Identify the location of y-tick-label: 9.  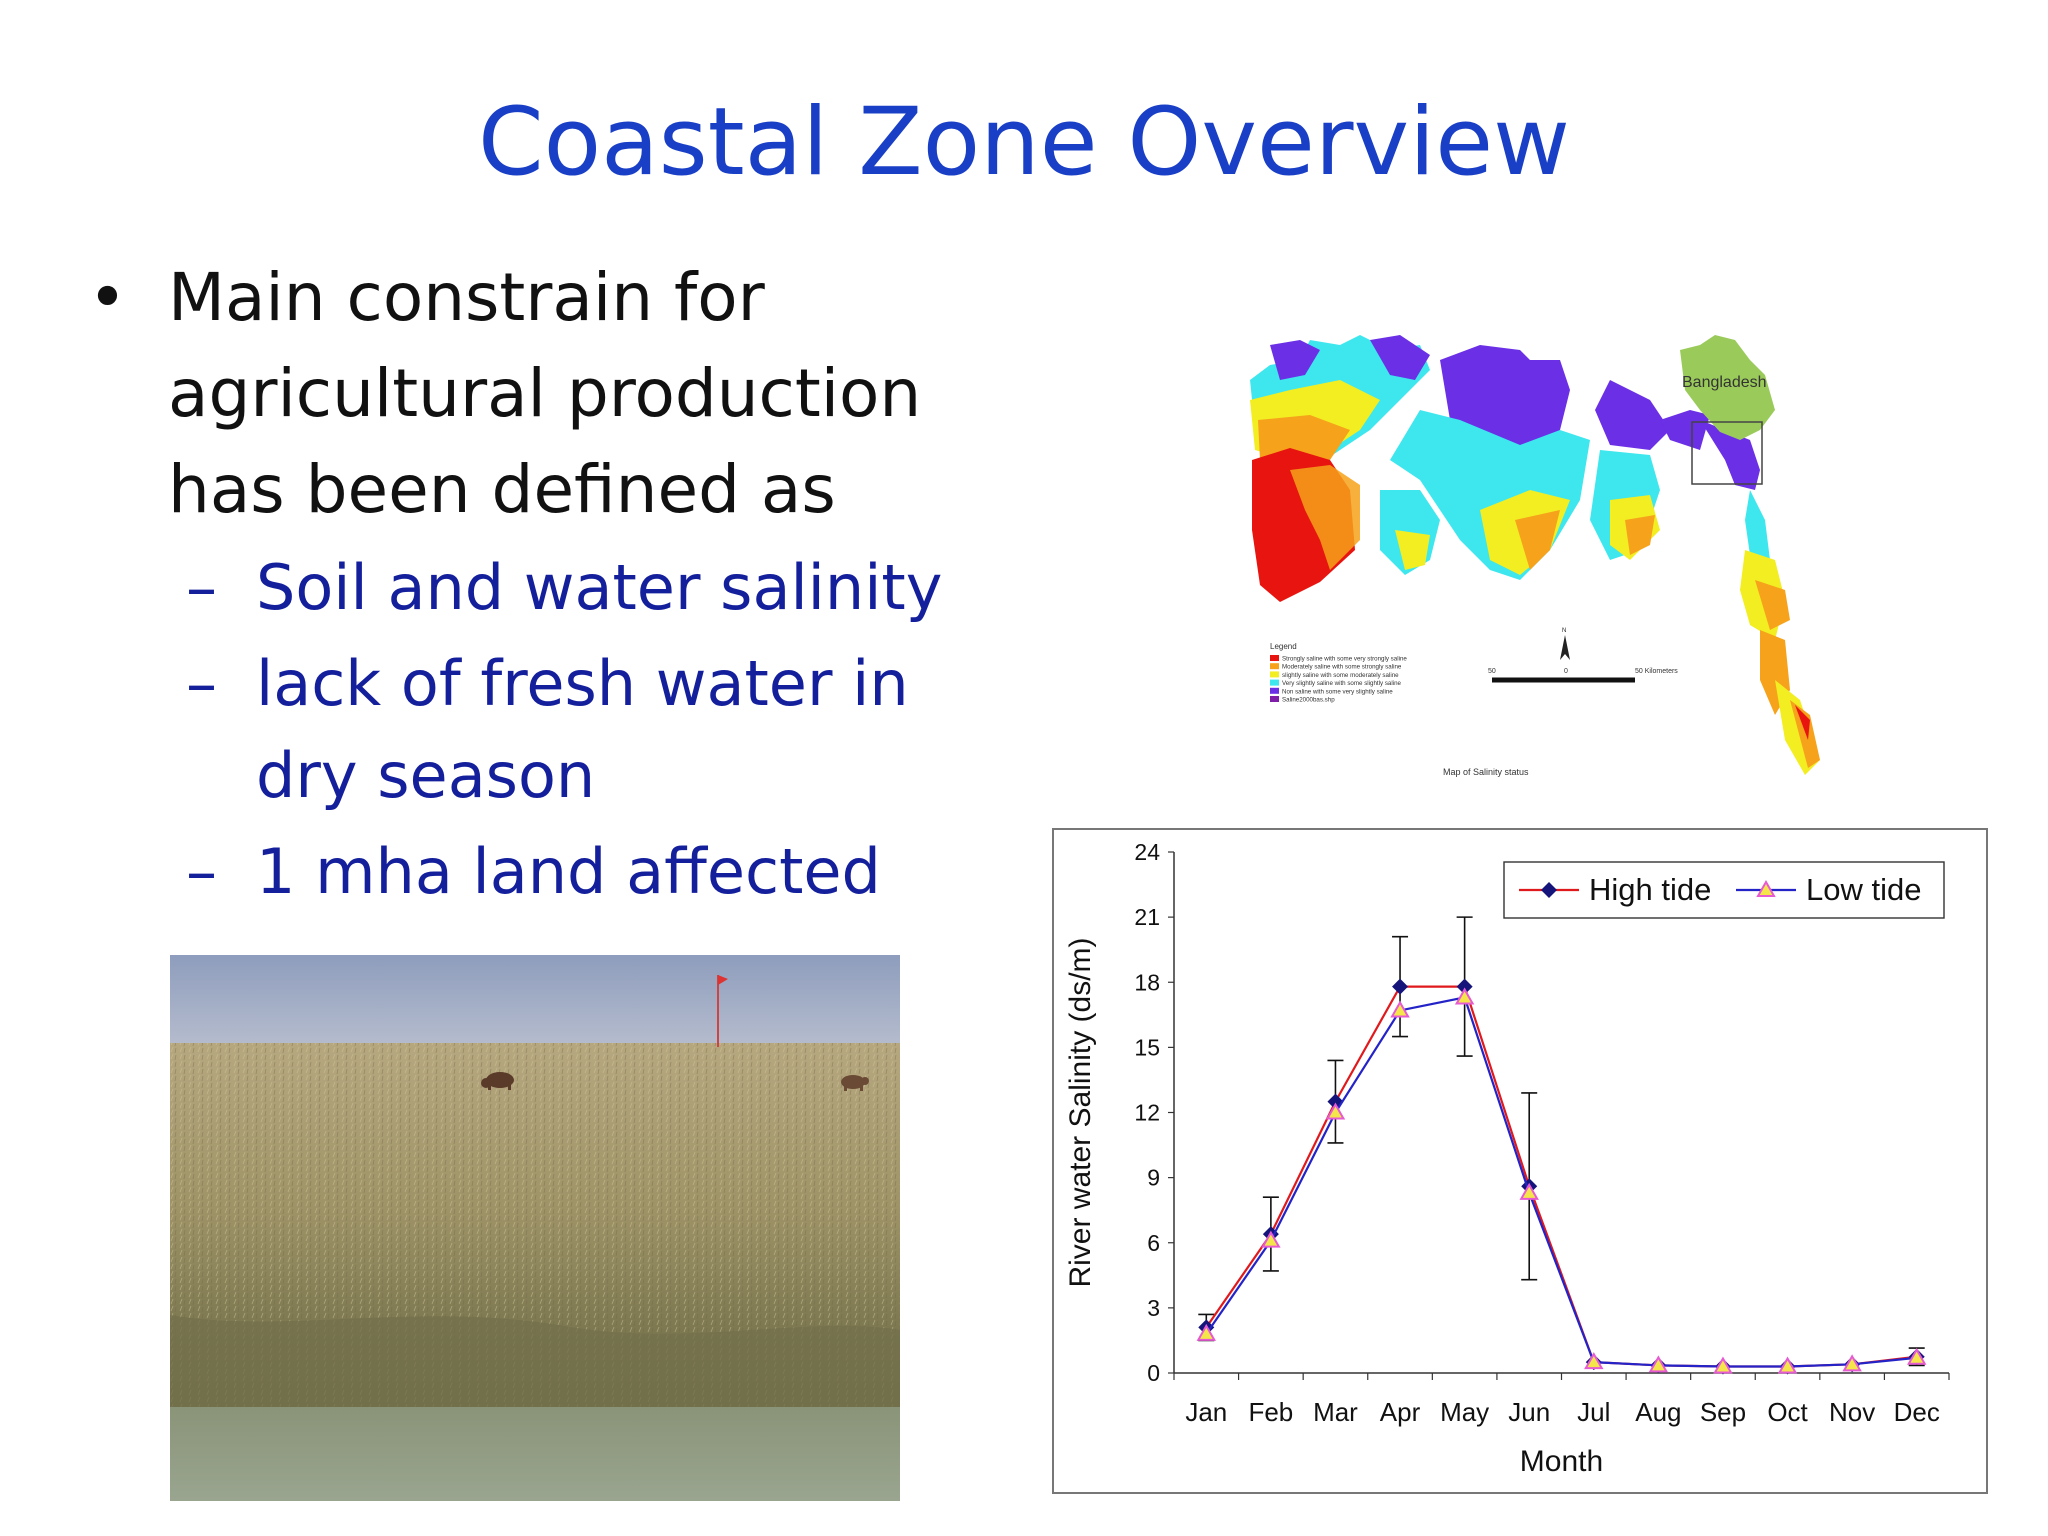
(1153, 1178).